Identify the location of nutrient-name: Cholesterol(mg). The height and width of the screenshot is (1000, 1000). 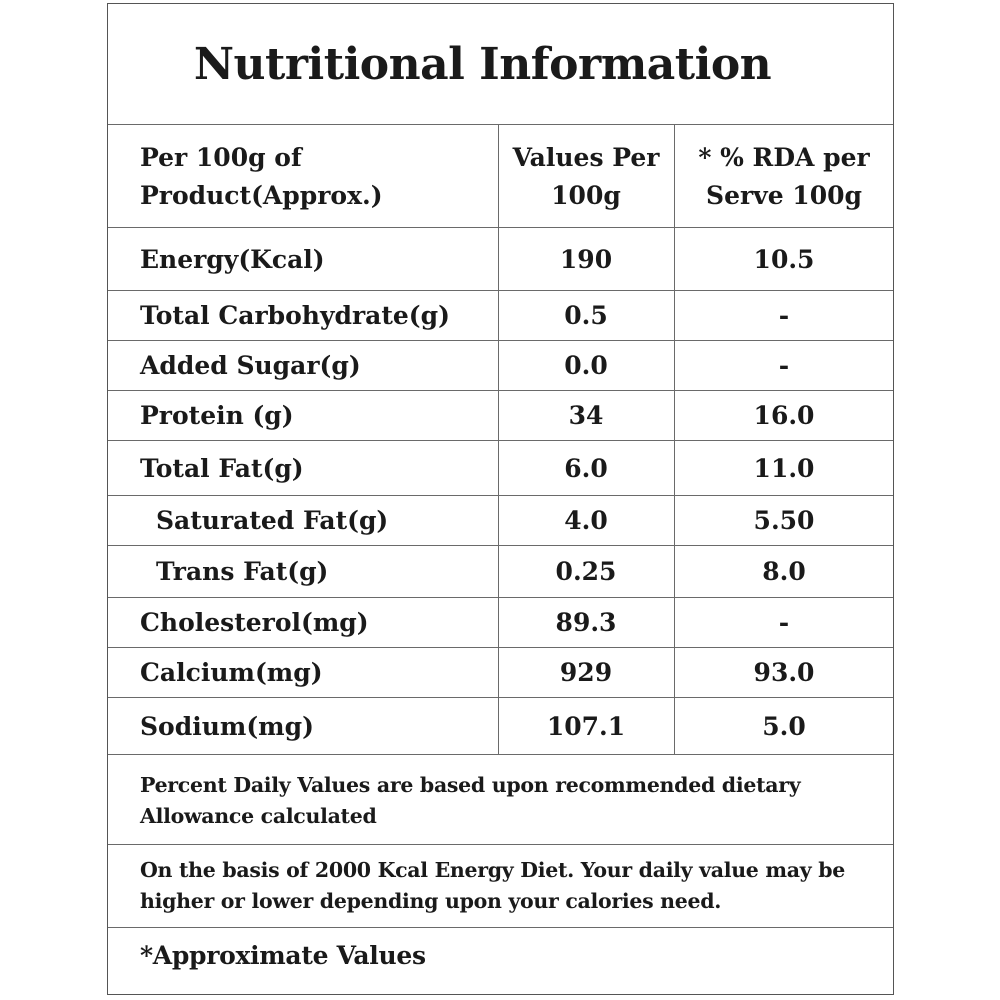
(254, 622).